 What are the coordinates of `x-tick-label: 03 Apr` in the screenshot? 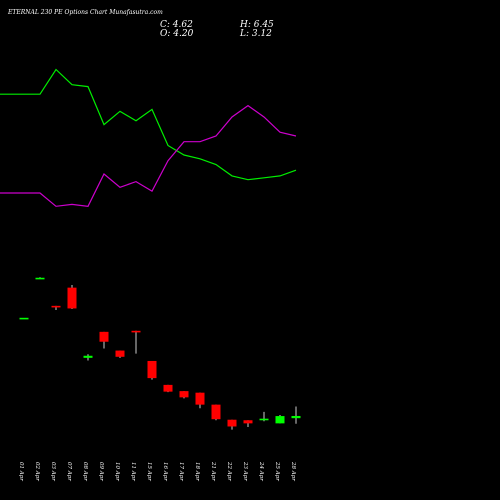 It's located at (53, 471).